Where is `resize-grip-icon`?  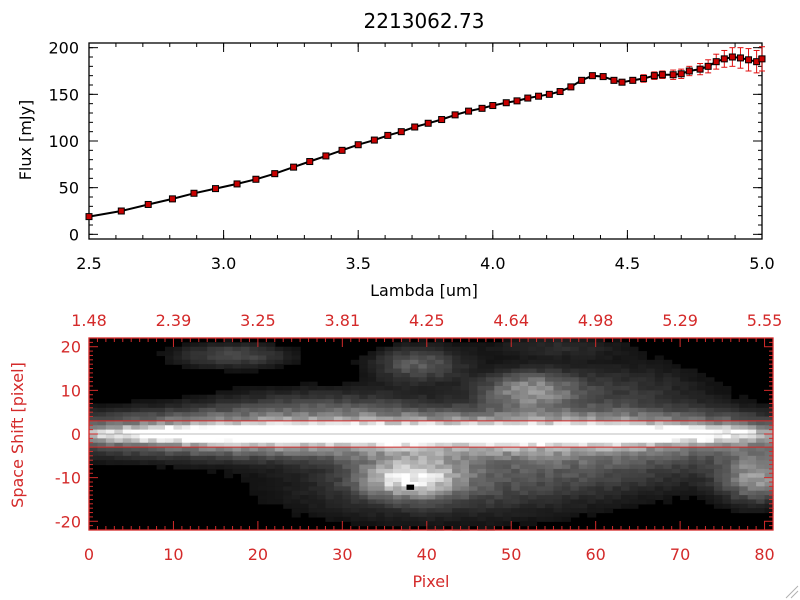
resize-grip-icon is located at coordinates (792, 592).